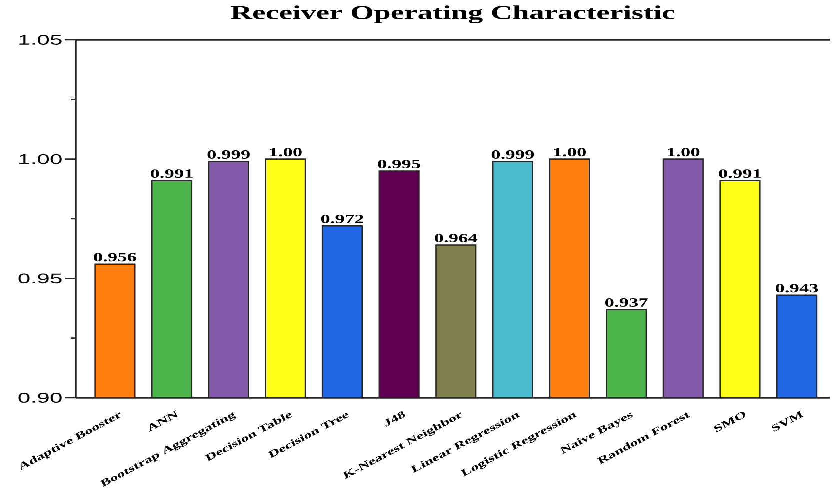 The image size is (832, 491). I want to click on y-tick-label: 1.05, so click(41, 40).